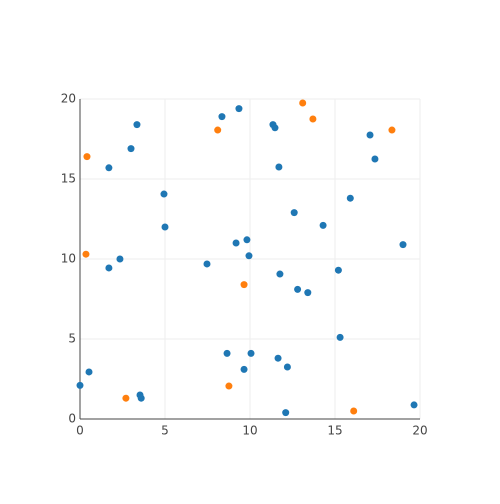  Describe the element at coordinates (334, 431) in the screenshot. I see `x-tick-label: 15` at that location.